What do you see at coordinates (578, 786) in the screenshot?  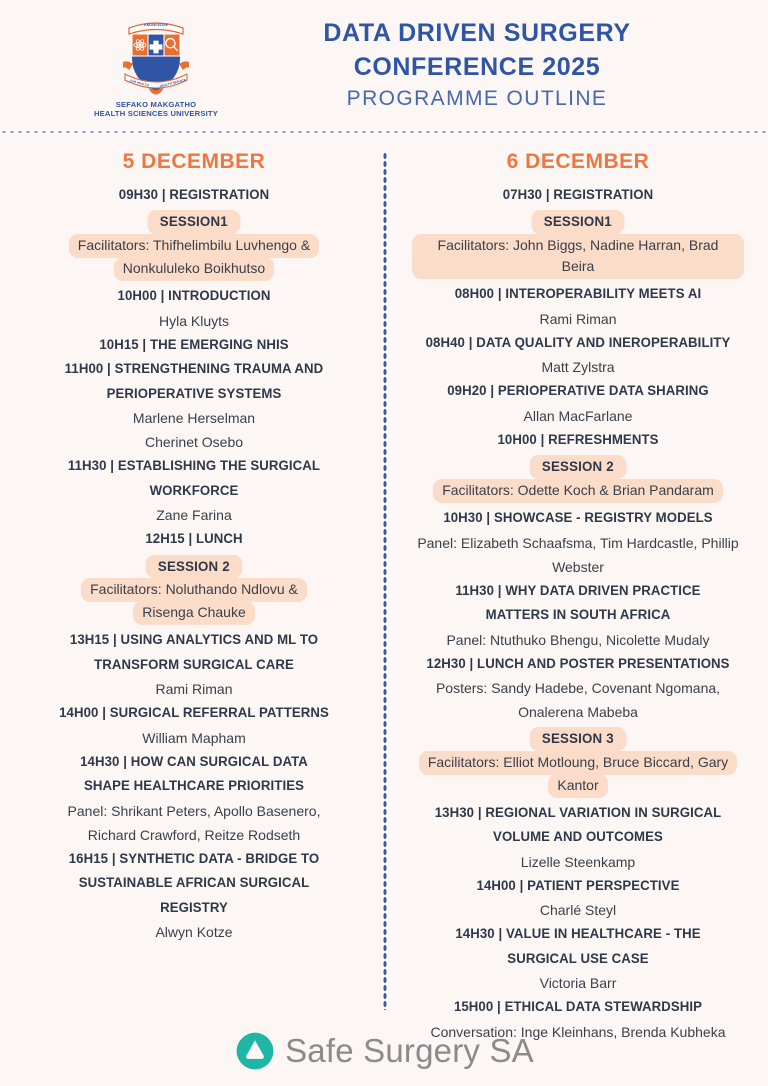 I see `session-facilitators: Kantor` at bounding box center [578, 786].